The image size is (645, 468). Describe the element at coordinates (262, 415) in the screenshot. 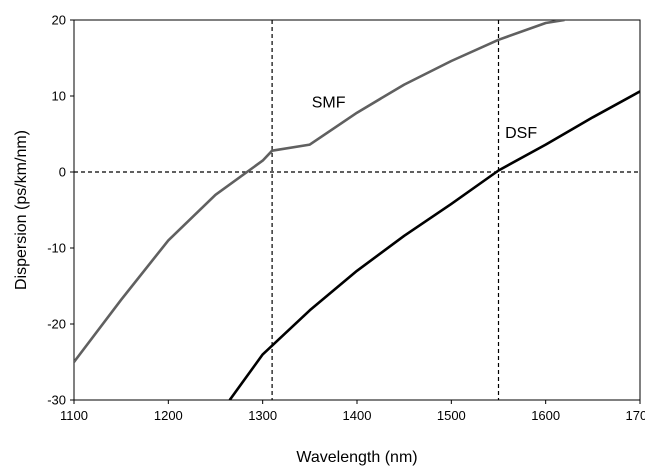

I see `x-tick-label: 1300` at that location.